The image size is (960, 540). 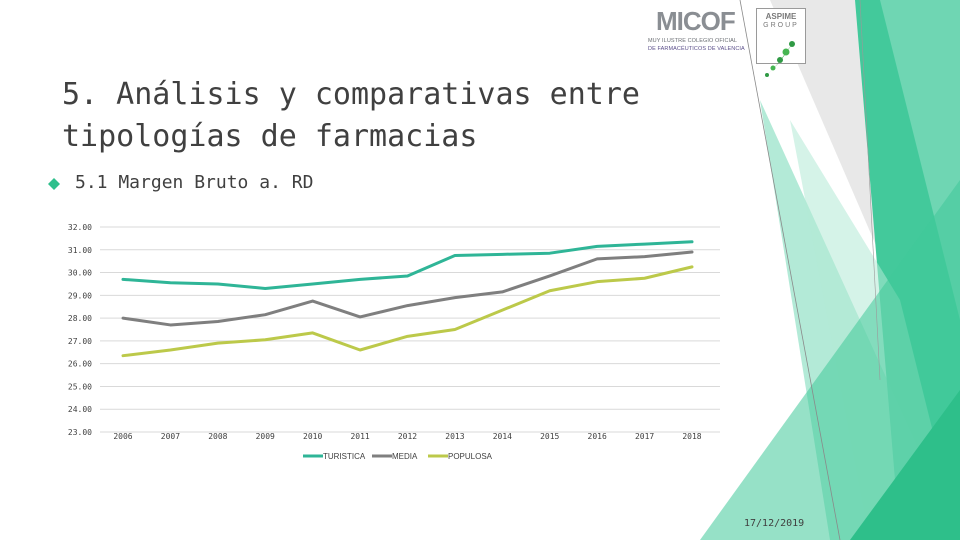 I want to click on y-tick-label: 31.00, so click(x=80, y=250).